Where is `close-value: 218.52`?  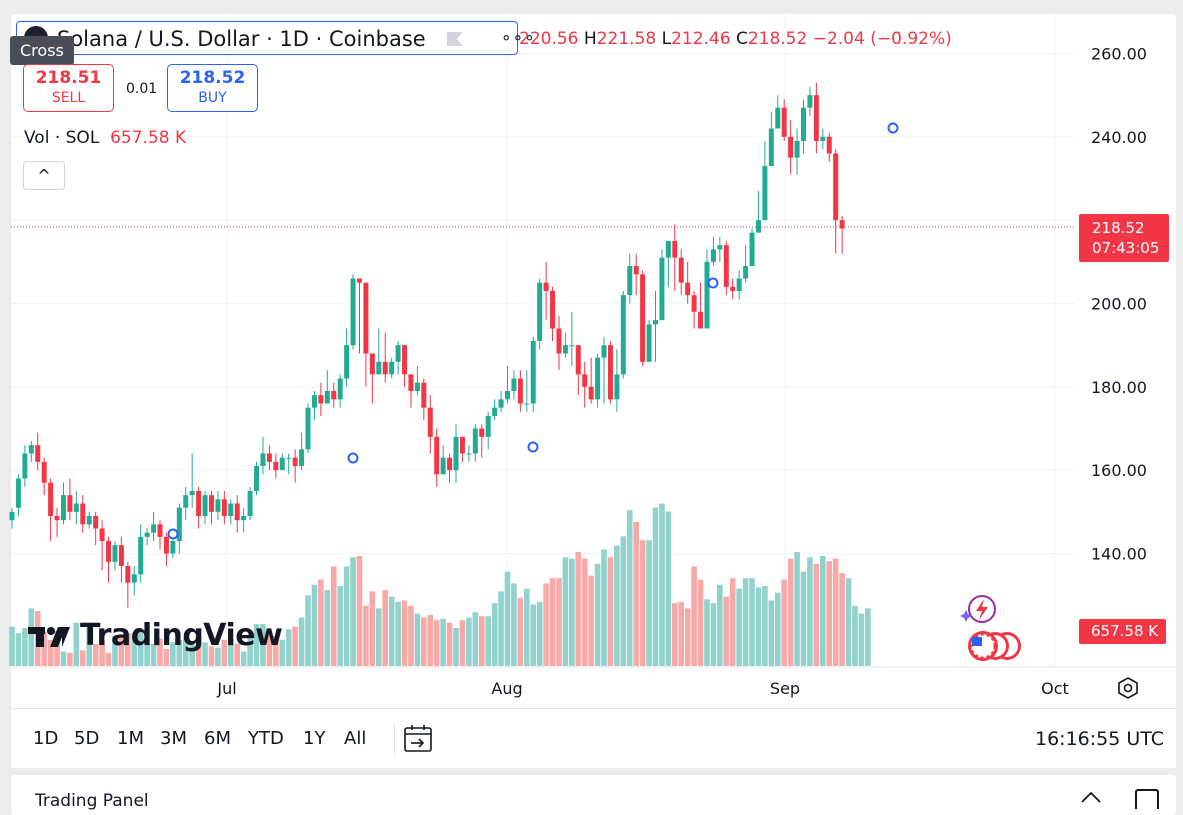
close-value: 218.52 is located at coordinates (777, 39).